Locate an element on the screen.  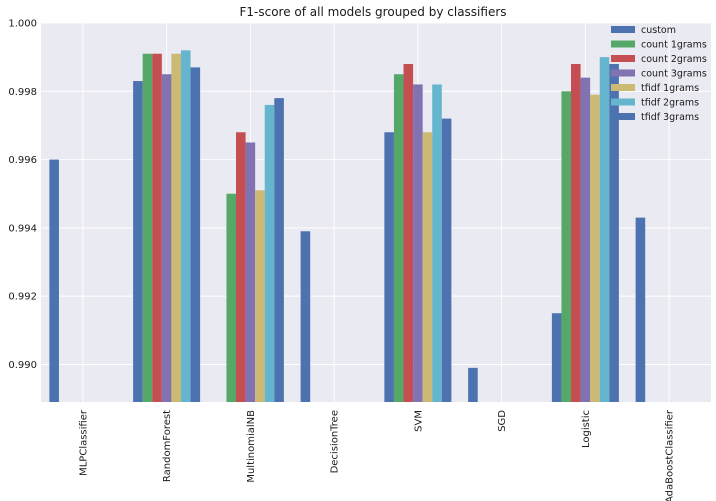
x-tick-label: MLPClassifier is located at coordinates (83, 442).